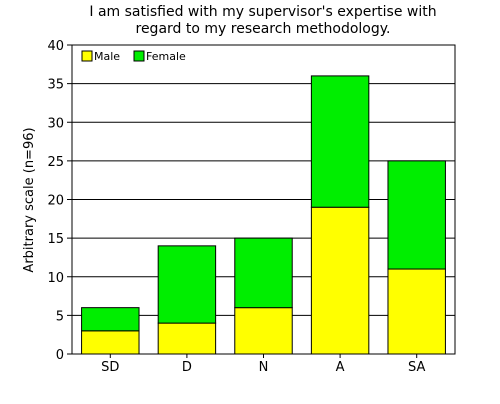 The width and height of the screenshot is (500, 404). Describe the element at coordinates (55, 278) in the screenshot. I see `y-tick-label: 10` at that location.